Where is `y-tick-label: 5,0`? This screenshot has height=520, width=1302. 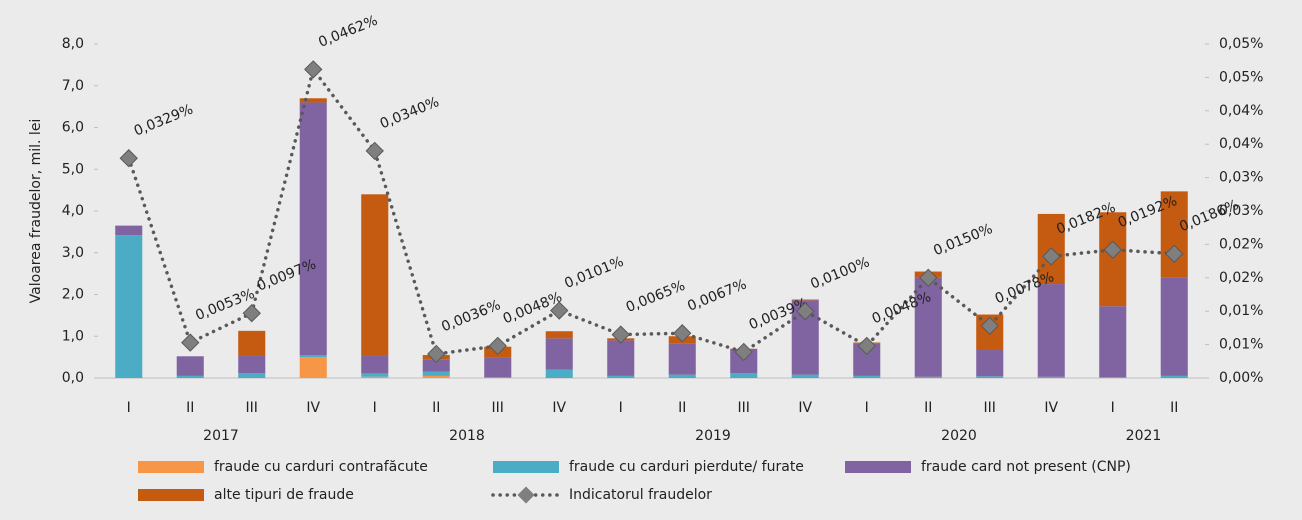 y-tick-label: 5,0 is located at coordinates (73, 169).